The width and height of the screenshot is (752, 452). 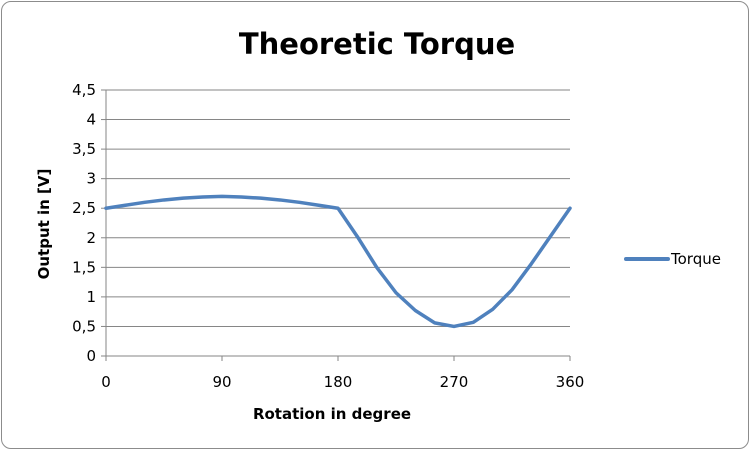 I want to click on y-tick-label: 1,5, so click(x=84, y=267).